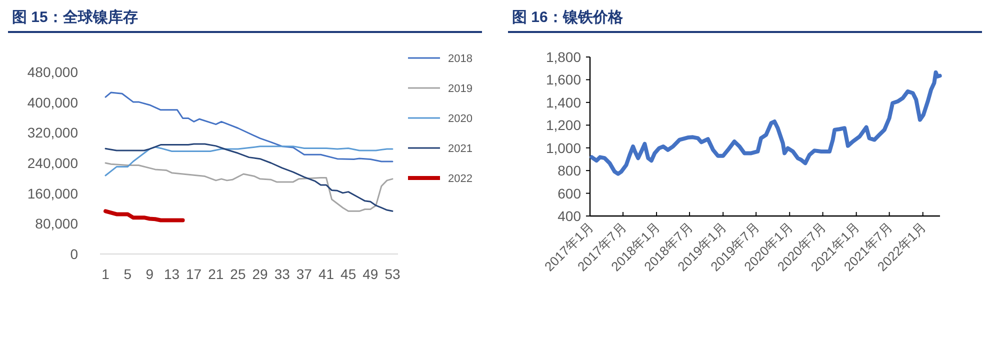  I want to click on y-tick-label: 1,000, so click(564, 148).